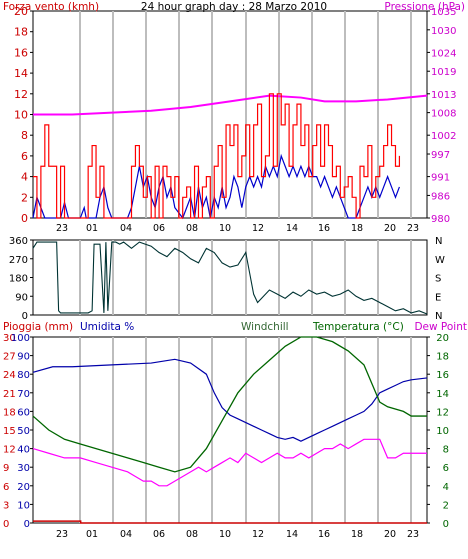 This screenshot has height=559, width=468. Describe the element at coordinates (6, 524) in the screenshot. I see `panel3-rain-tick-label: 0` at that location.